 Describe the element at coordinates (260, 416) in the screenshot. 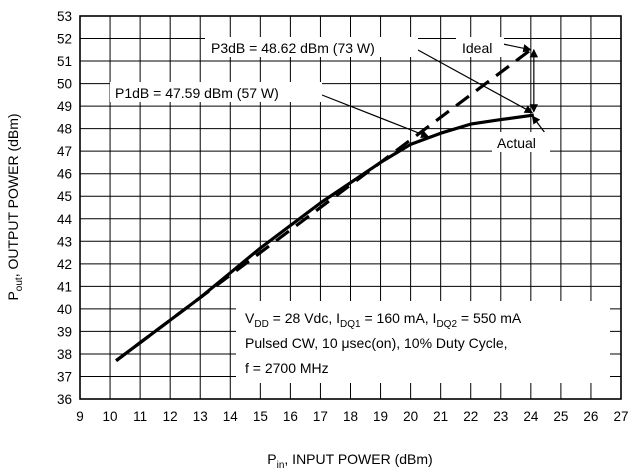

I see `x-tick-label: 15` at that location.